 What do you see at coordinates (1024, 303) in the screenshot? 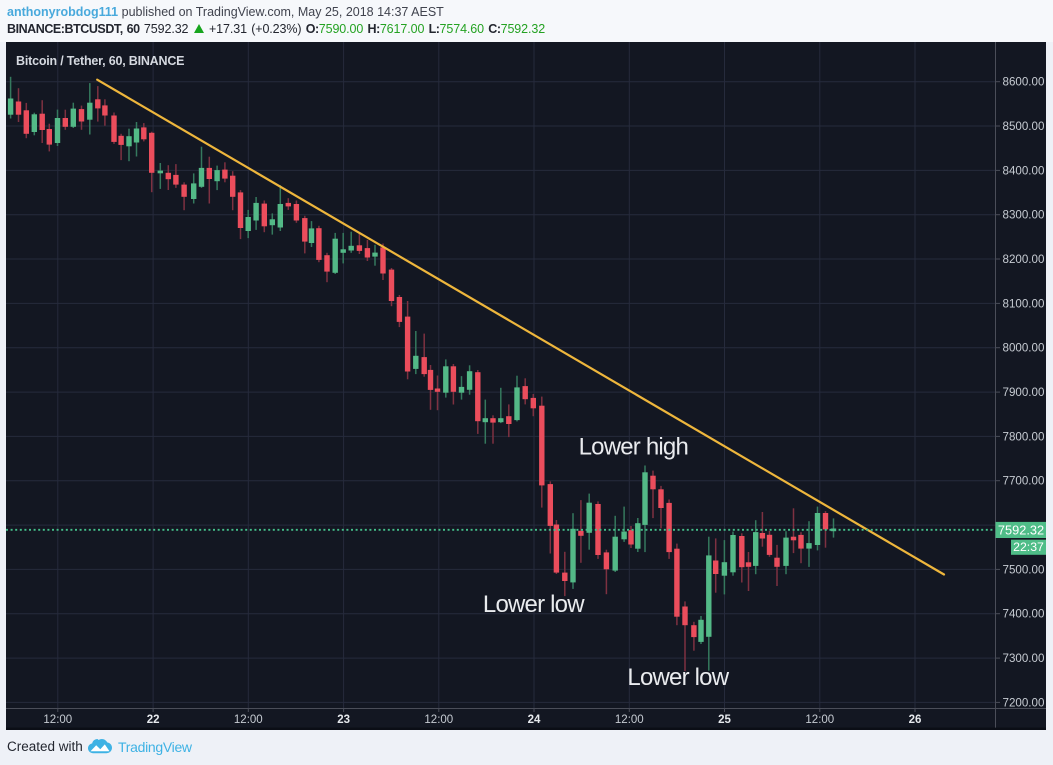
I see `svg-text: 8100.00` at bounding box center [1024, 303].